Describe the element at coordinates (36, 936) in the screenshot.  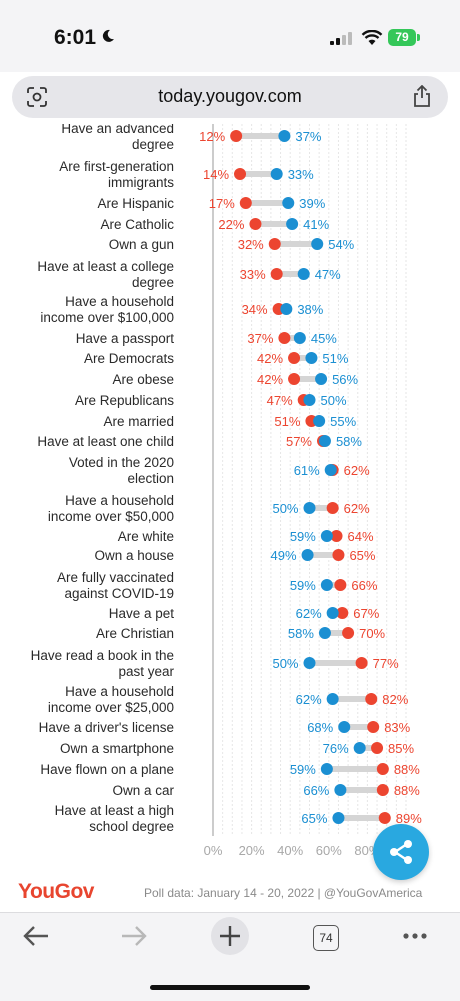
I see `back-arrow-icon` at that location.